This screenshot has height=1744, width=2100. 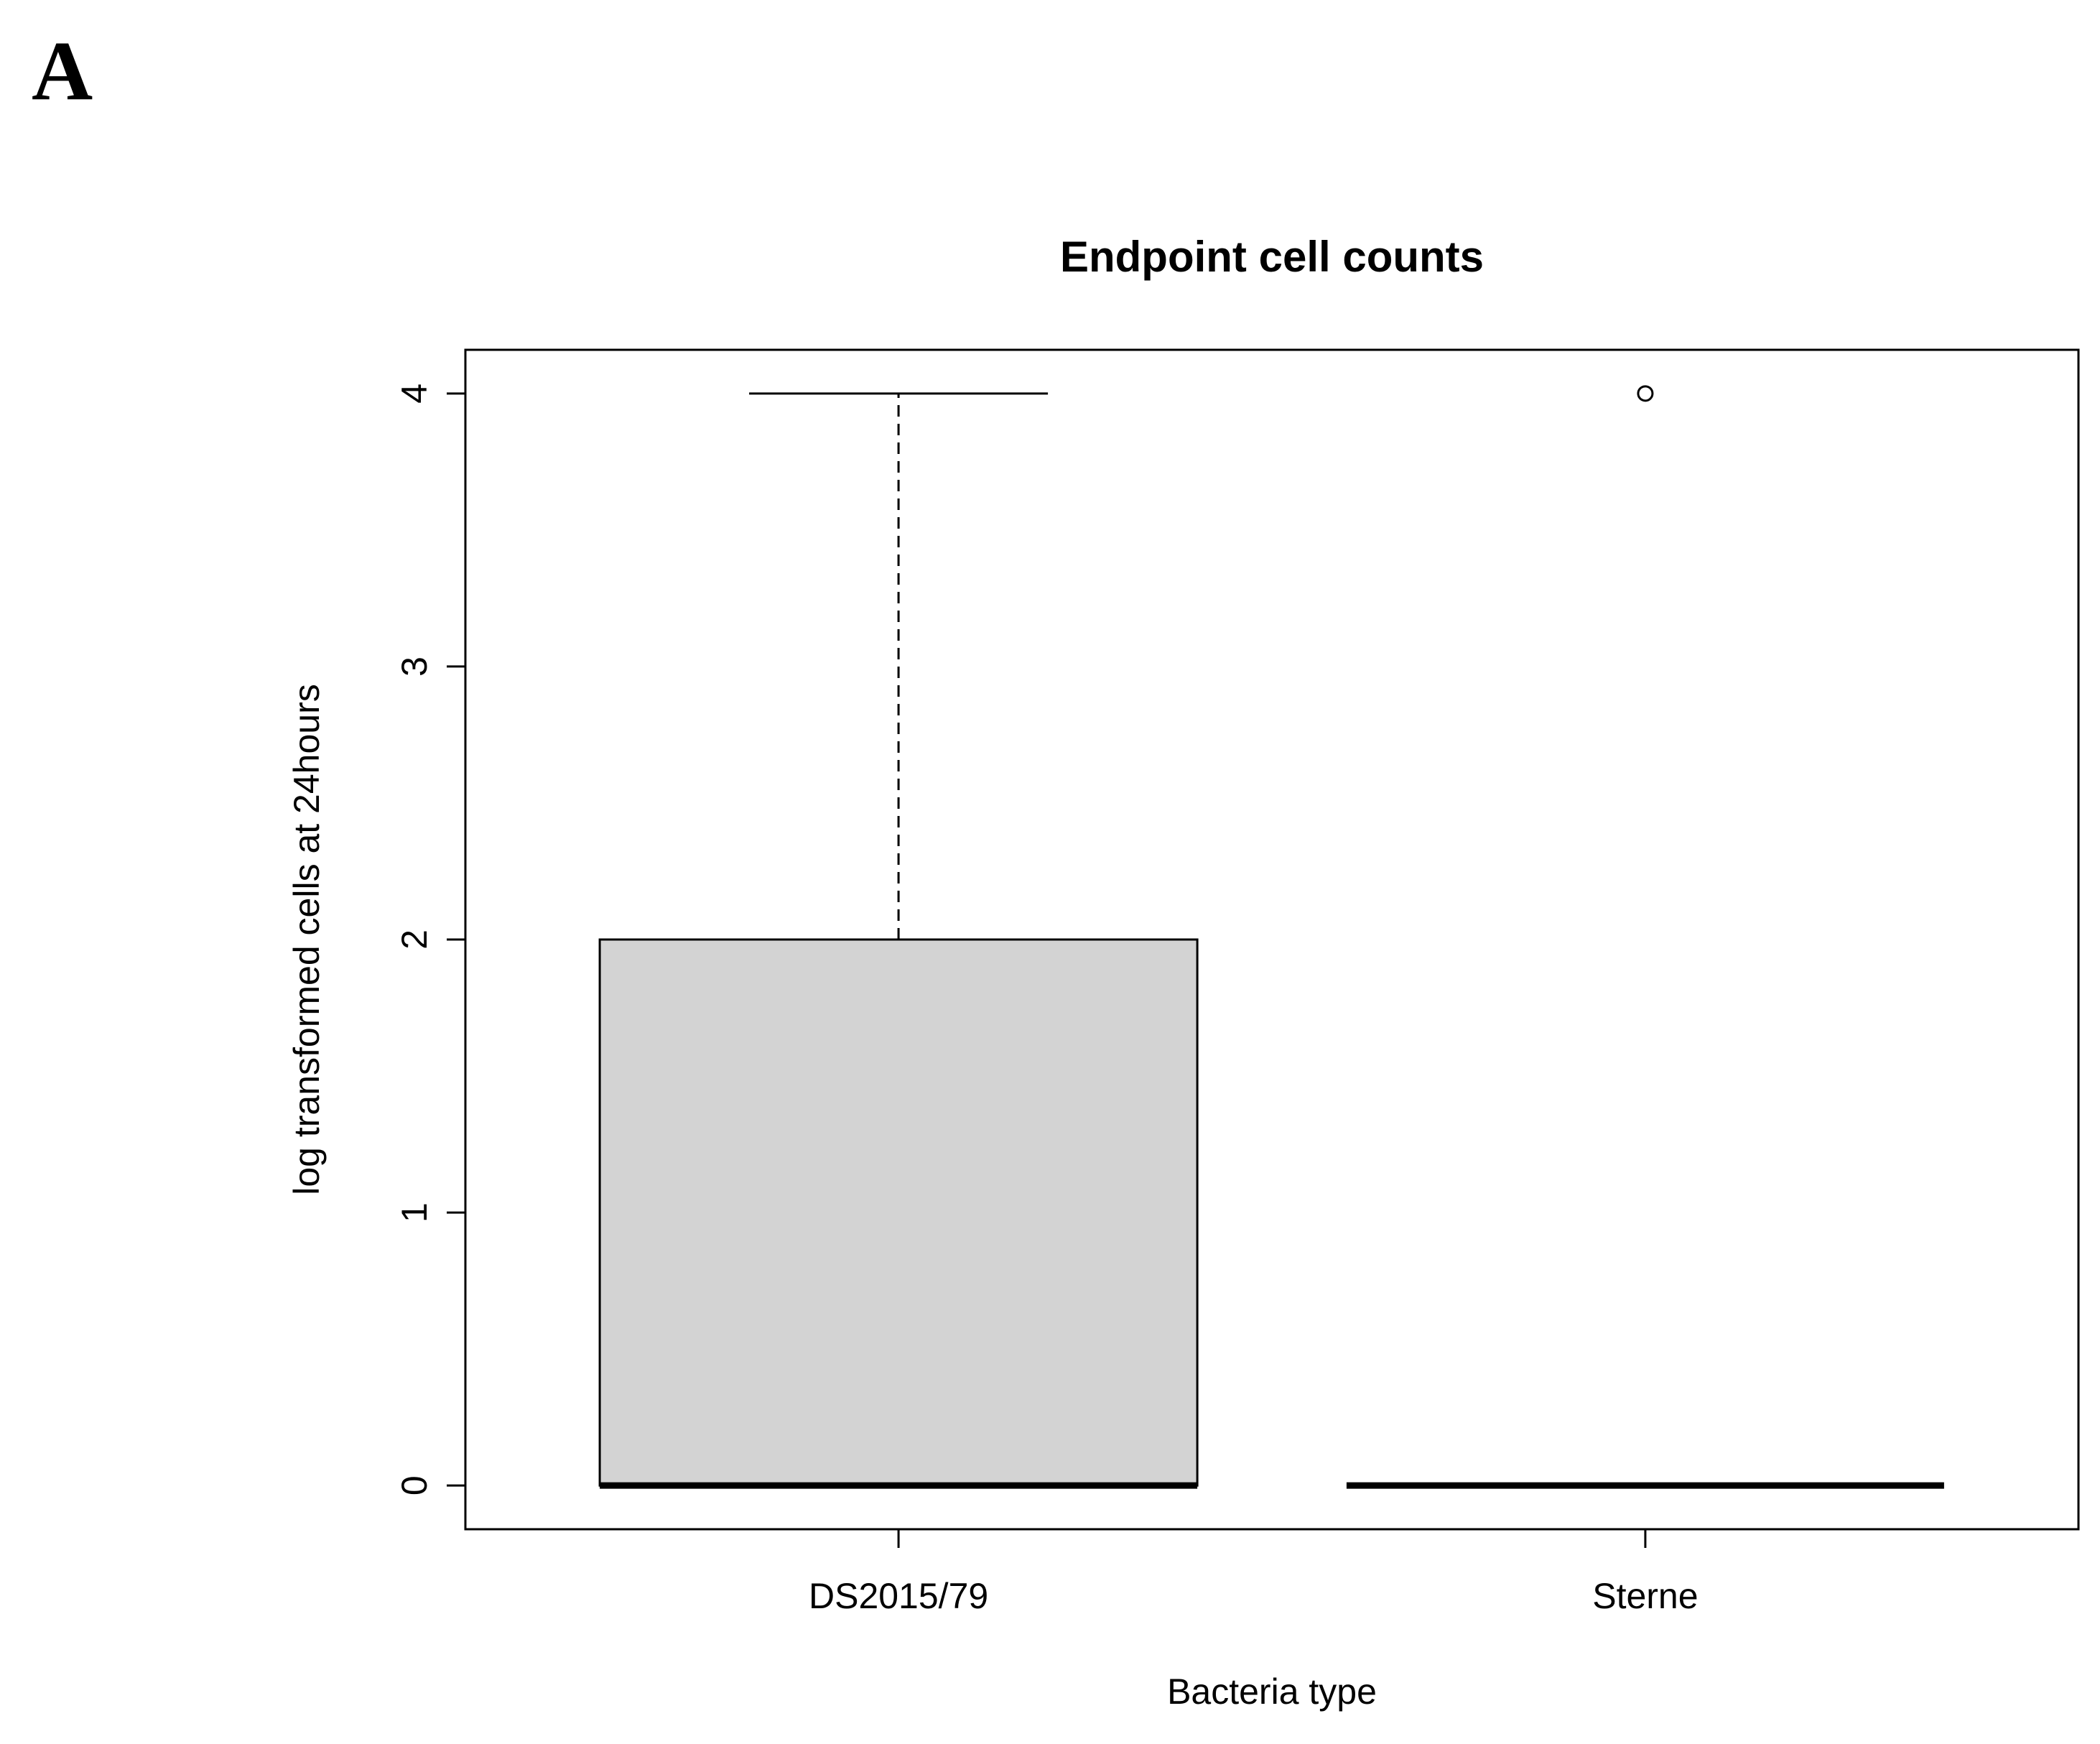 What do you see at coordinates (414, 1212) in the screenshot?
I see `y-tick-label: 1` at bounding box center [414, 1212].